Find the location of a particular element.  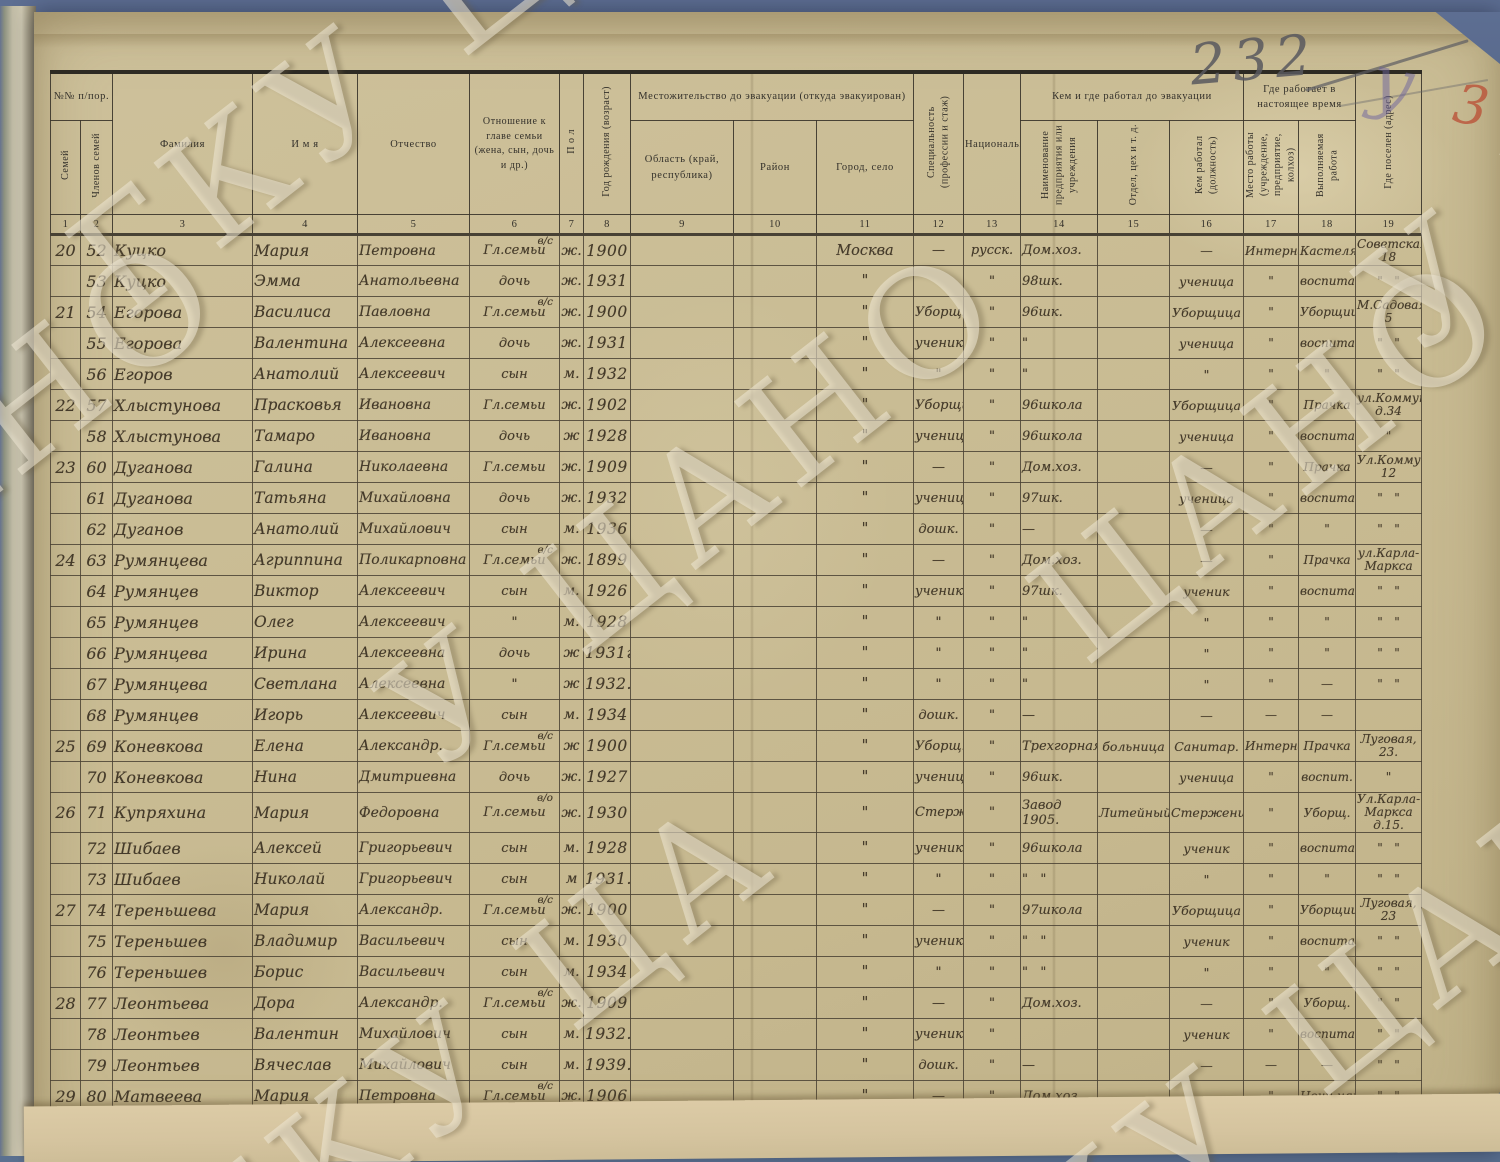

cell-rel: Гл.семьи is located at coordinates (514, 405).